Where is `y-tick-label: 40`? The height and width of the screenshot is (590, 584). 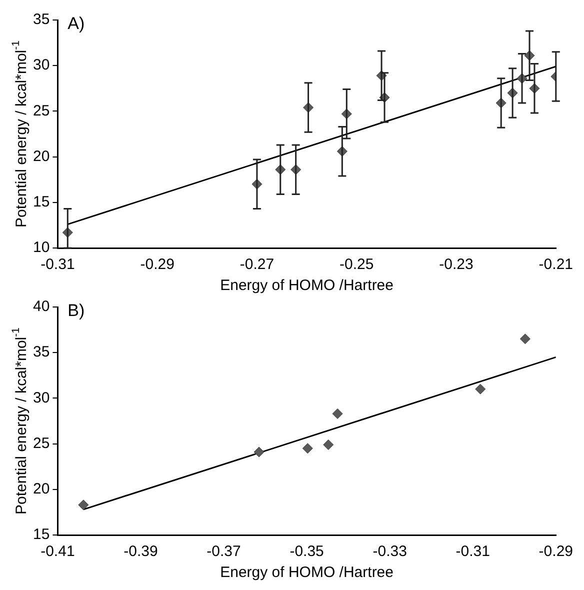 y-tick-label: 40 is located at coordinates (41, 307).